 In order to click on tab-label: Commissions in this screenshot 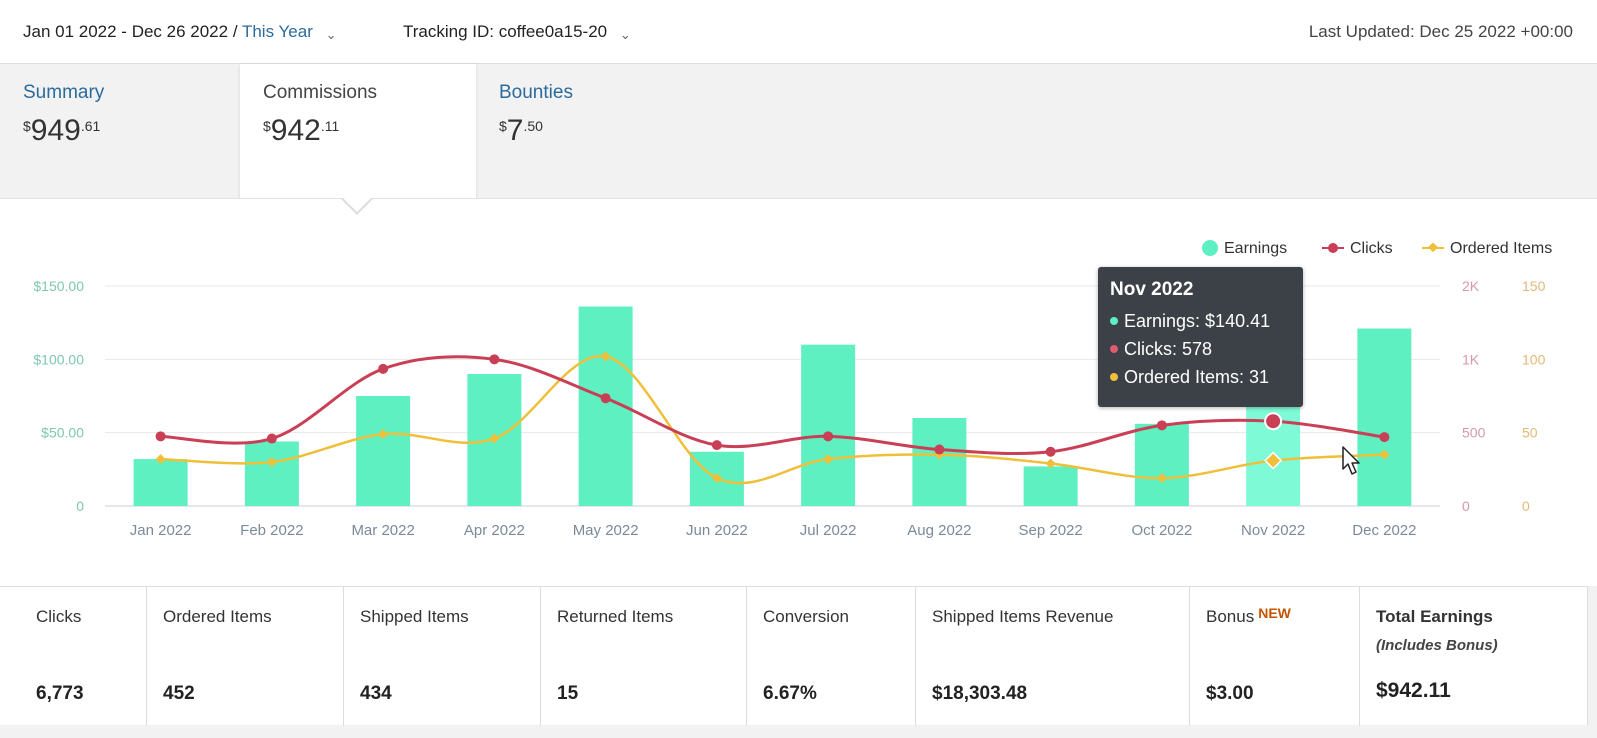, I will do `click(320, 92)`.